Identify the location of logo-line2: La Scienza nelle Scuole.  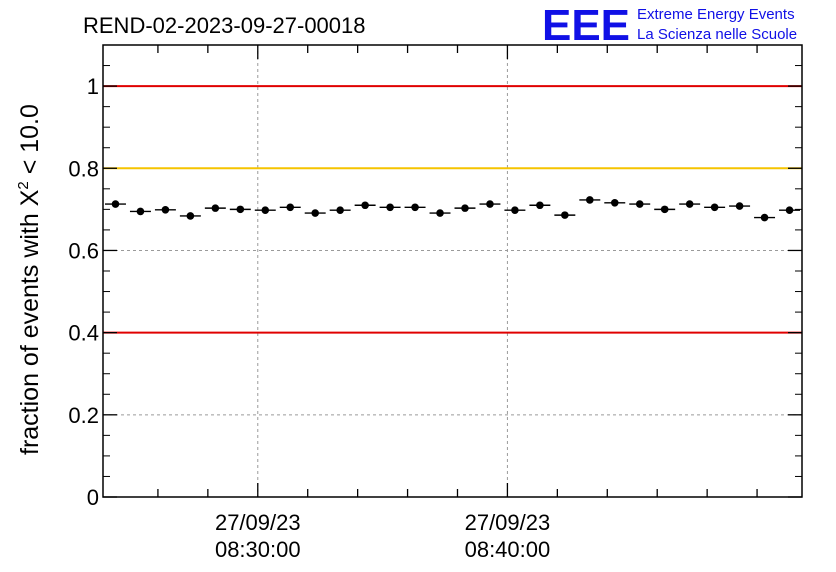
(717, 34).